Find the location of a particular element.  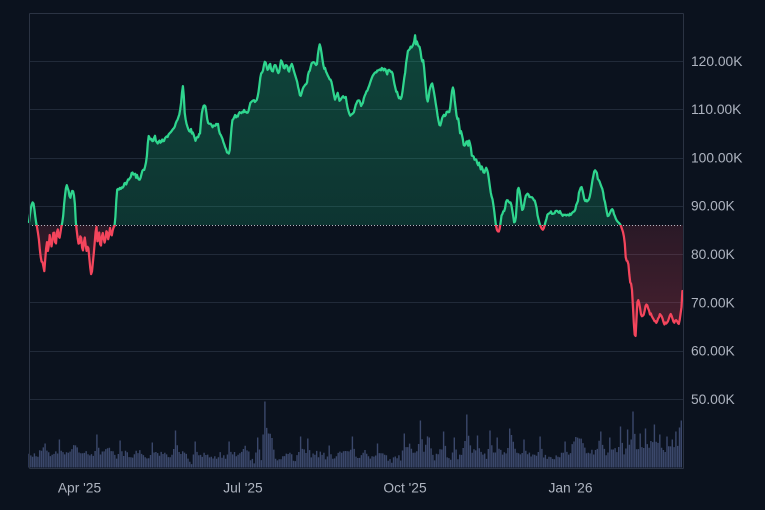

svg-text: Oct '25 is located at coordinates (405, 488).